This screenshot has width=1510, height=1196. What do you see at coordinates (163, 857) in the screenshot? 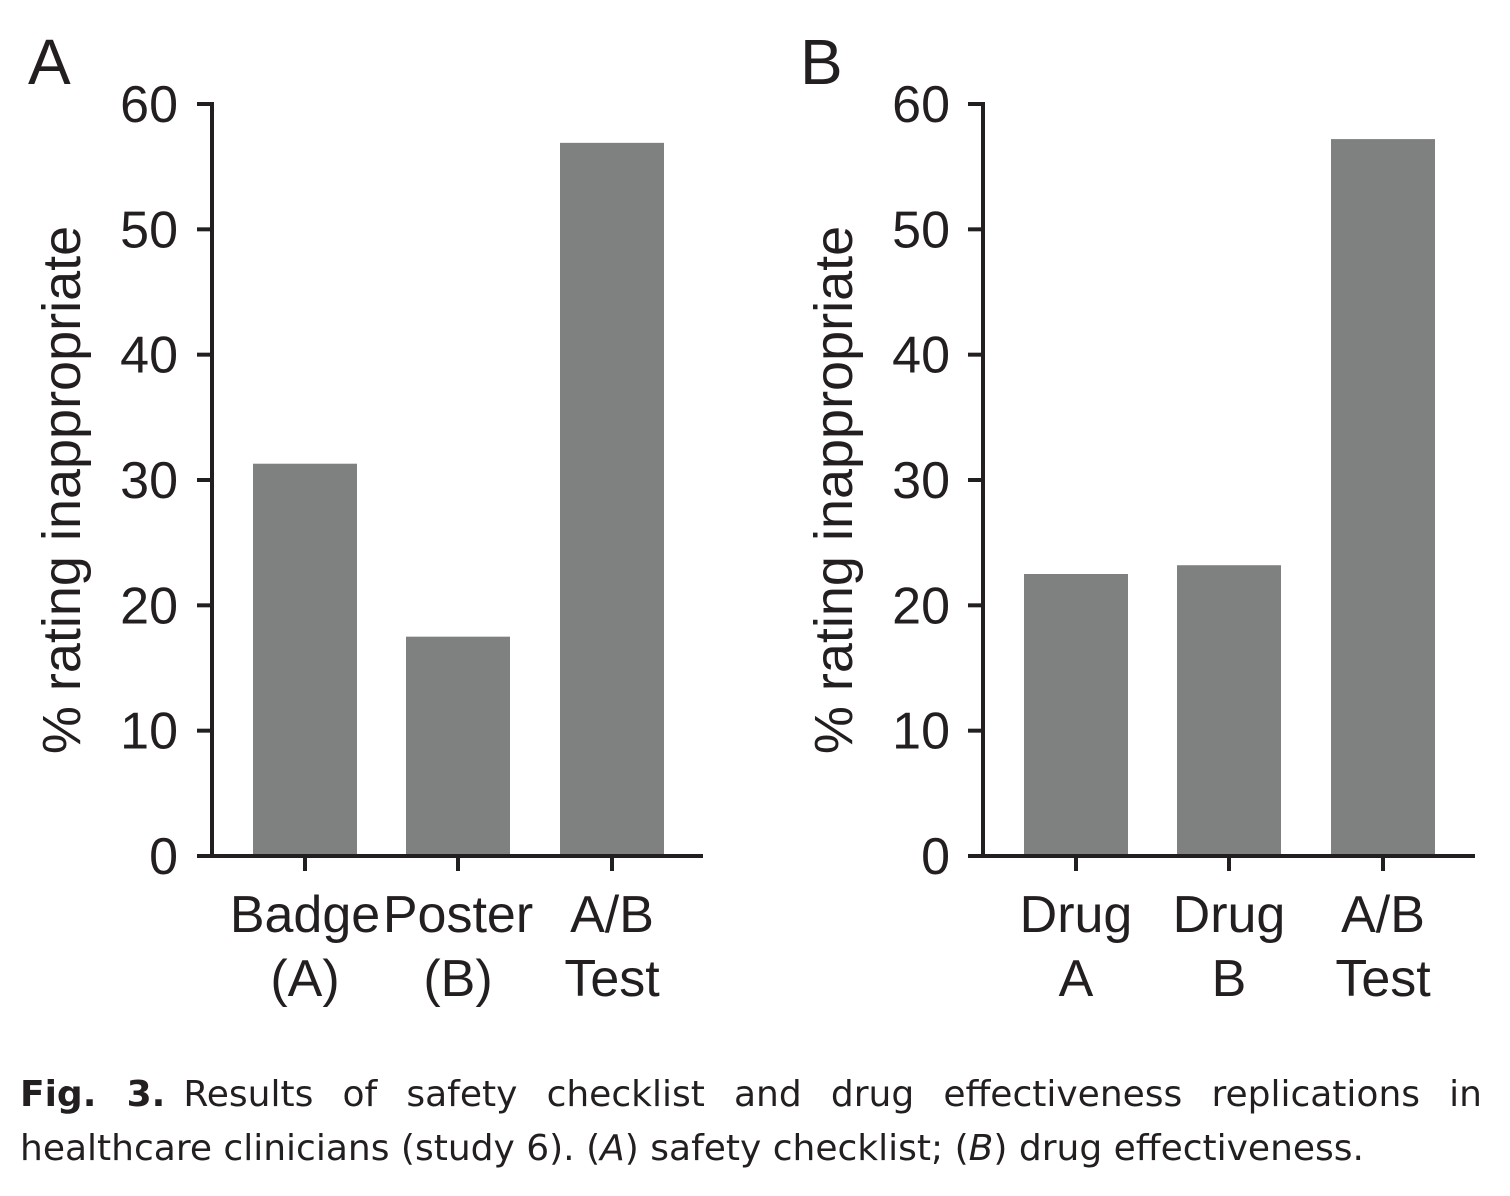
I see `chart-a-y-tick-label: 0` at bounding box center [163, 857].